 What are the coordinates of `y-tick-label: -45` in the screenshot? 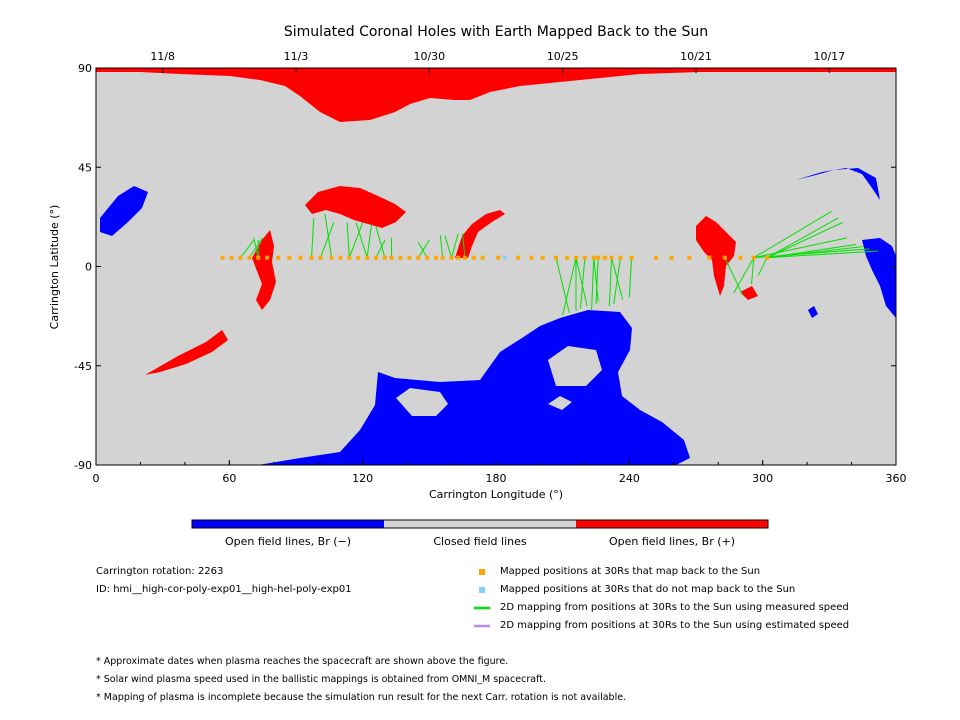 It's located at (83, 366).